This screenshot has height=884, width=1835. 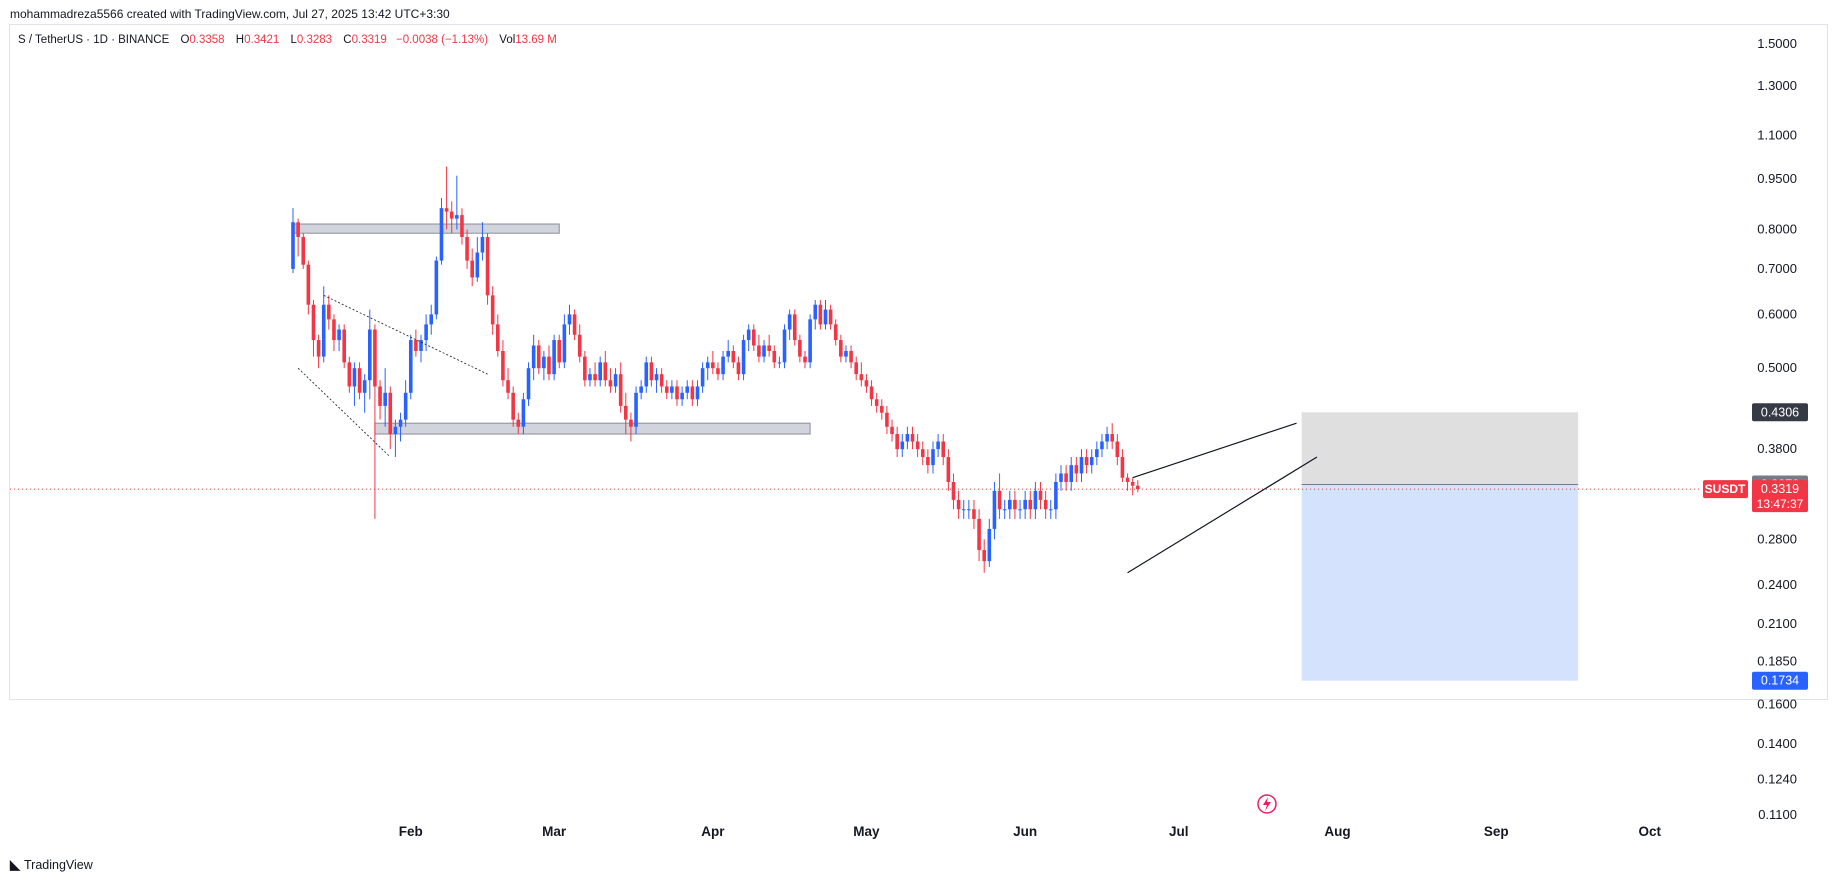 I want to click on position-target-zone, so click(x=1440, y=582).